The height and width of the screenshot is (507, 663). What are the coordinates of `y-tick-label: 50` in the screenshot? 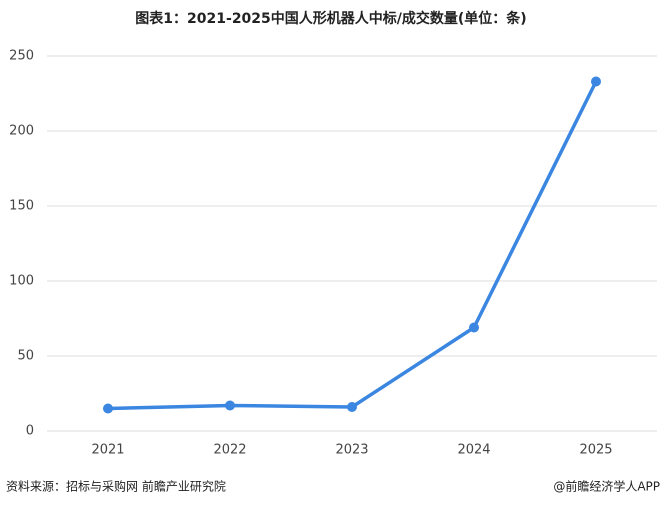 It's located at (25, 356).